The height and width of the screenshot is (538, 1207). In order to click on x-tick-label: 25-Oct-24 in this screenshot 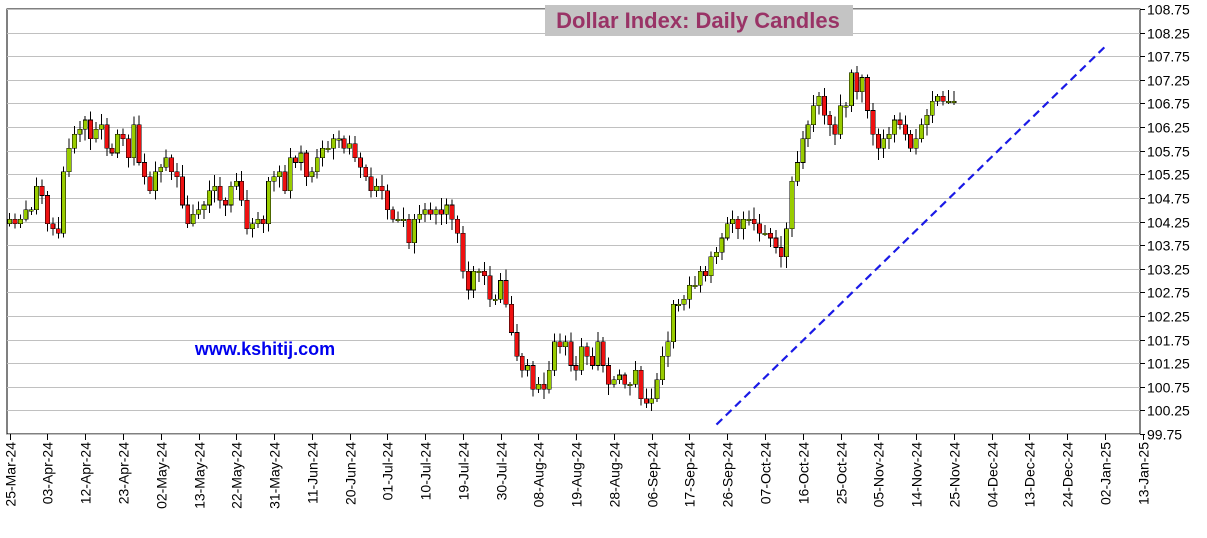, I will do `click(842, 473)`.